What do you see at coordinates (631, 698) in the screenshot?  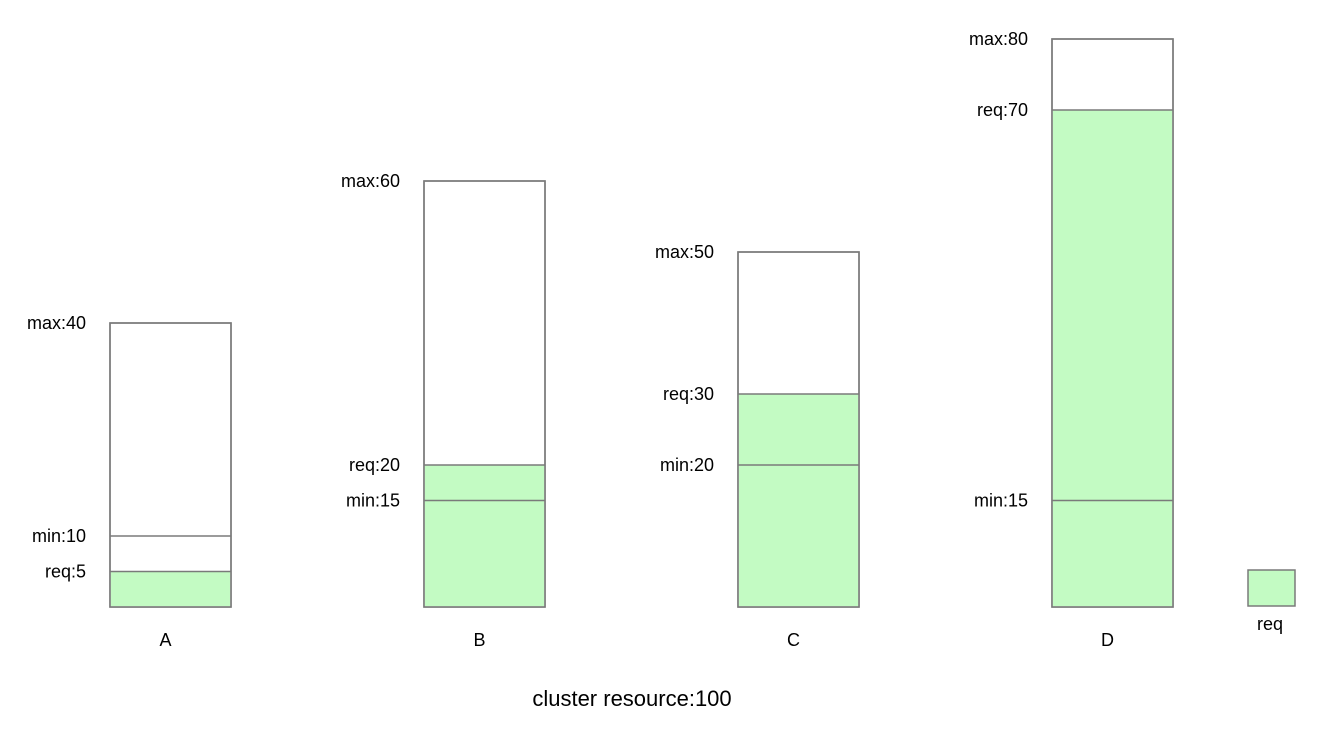 I see `cluster-resource-caption: cluster resource:100` at bounding box center [631, 698].